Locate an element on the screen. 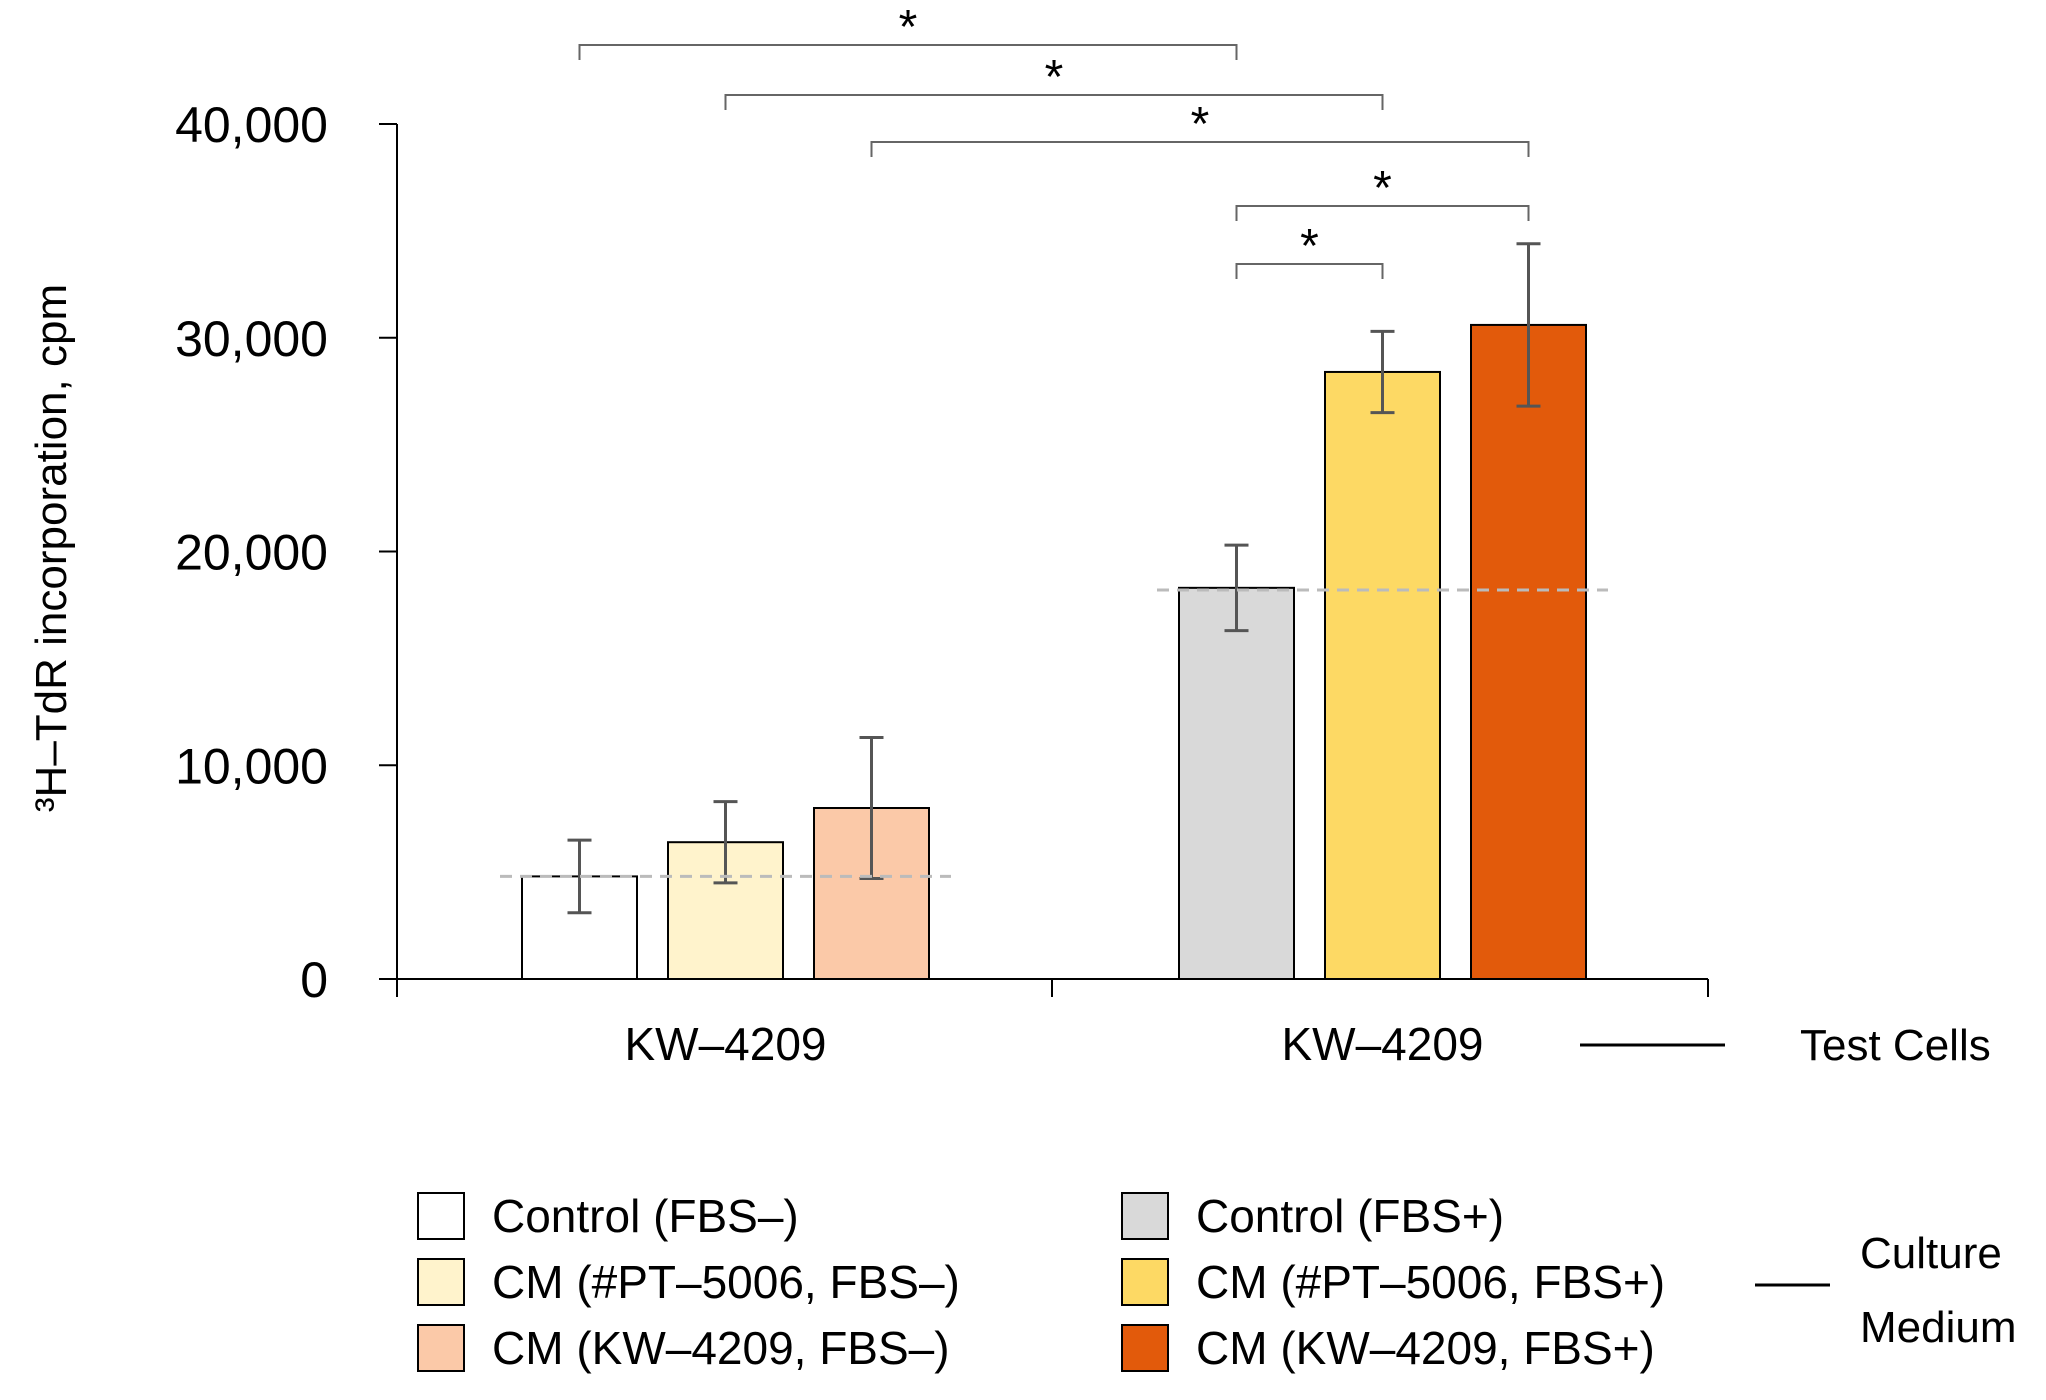 The image size is (2046, 1400). culture-medium-label: Medium is located at coordinates (1938, 1327).